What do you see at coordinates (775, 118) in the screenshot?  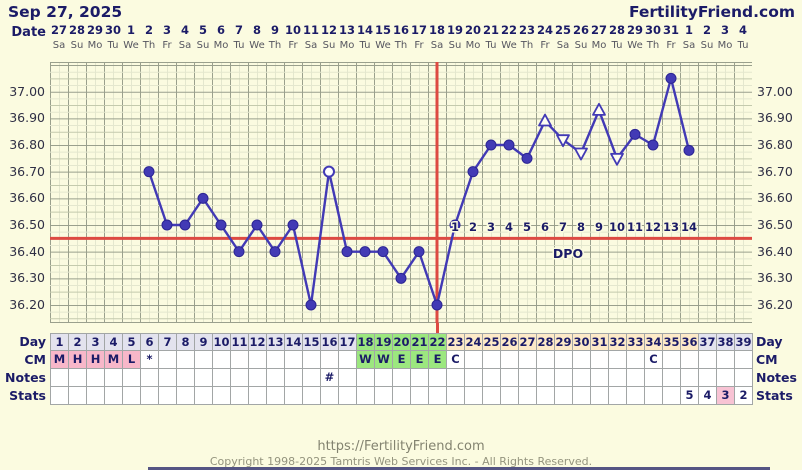 I see `y-tick-label-right: 36.90` at bounding box center [775, 118].